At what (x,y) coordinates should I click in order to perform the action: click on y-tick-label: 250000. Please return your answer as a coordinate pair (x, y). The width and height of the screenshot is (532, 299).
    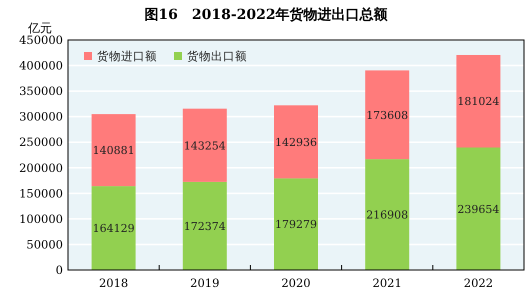
    Looking at the image, I should click on (41, 142).